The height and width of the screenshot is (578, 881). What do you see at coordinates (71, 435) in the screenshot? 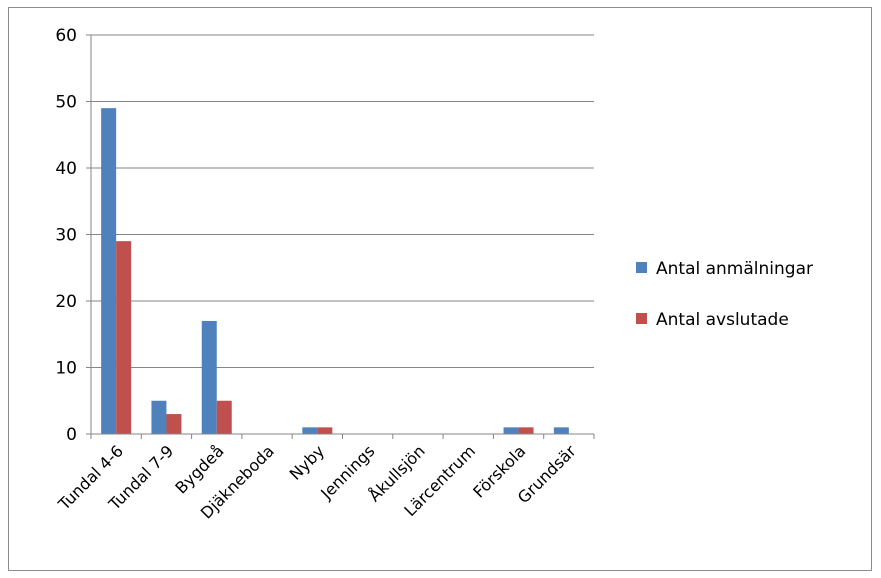
I see `y-tick-label: 0` at bounding box center [71, 435].